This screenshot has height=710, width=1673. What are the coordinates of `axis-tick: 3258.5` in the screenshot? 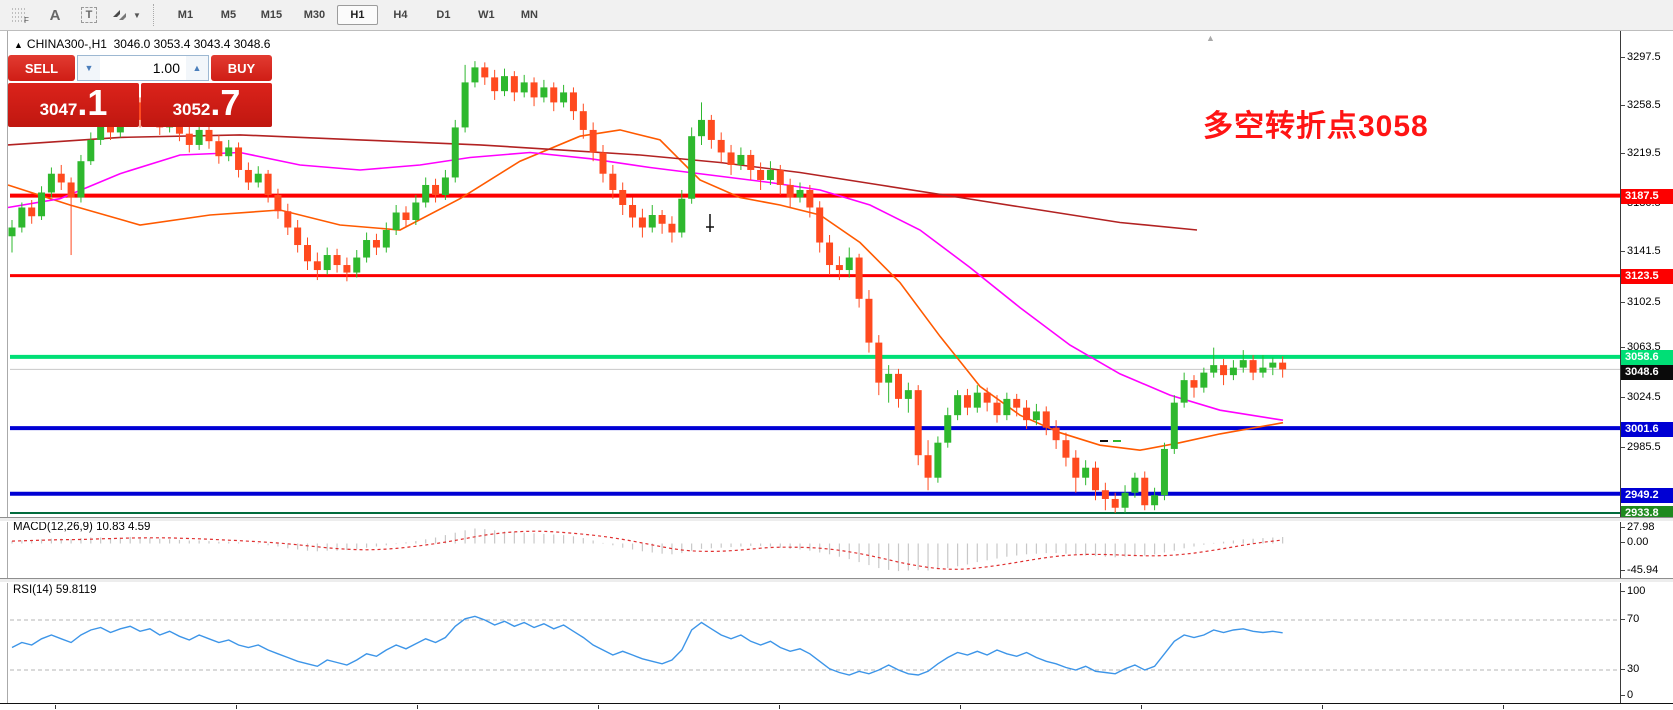 It's located at (1647, 105).